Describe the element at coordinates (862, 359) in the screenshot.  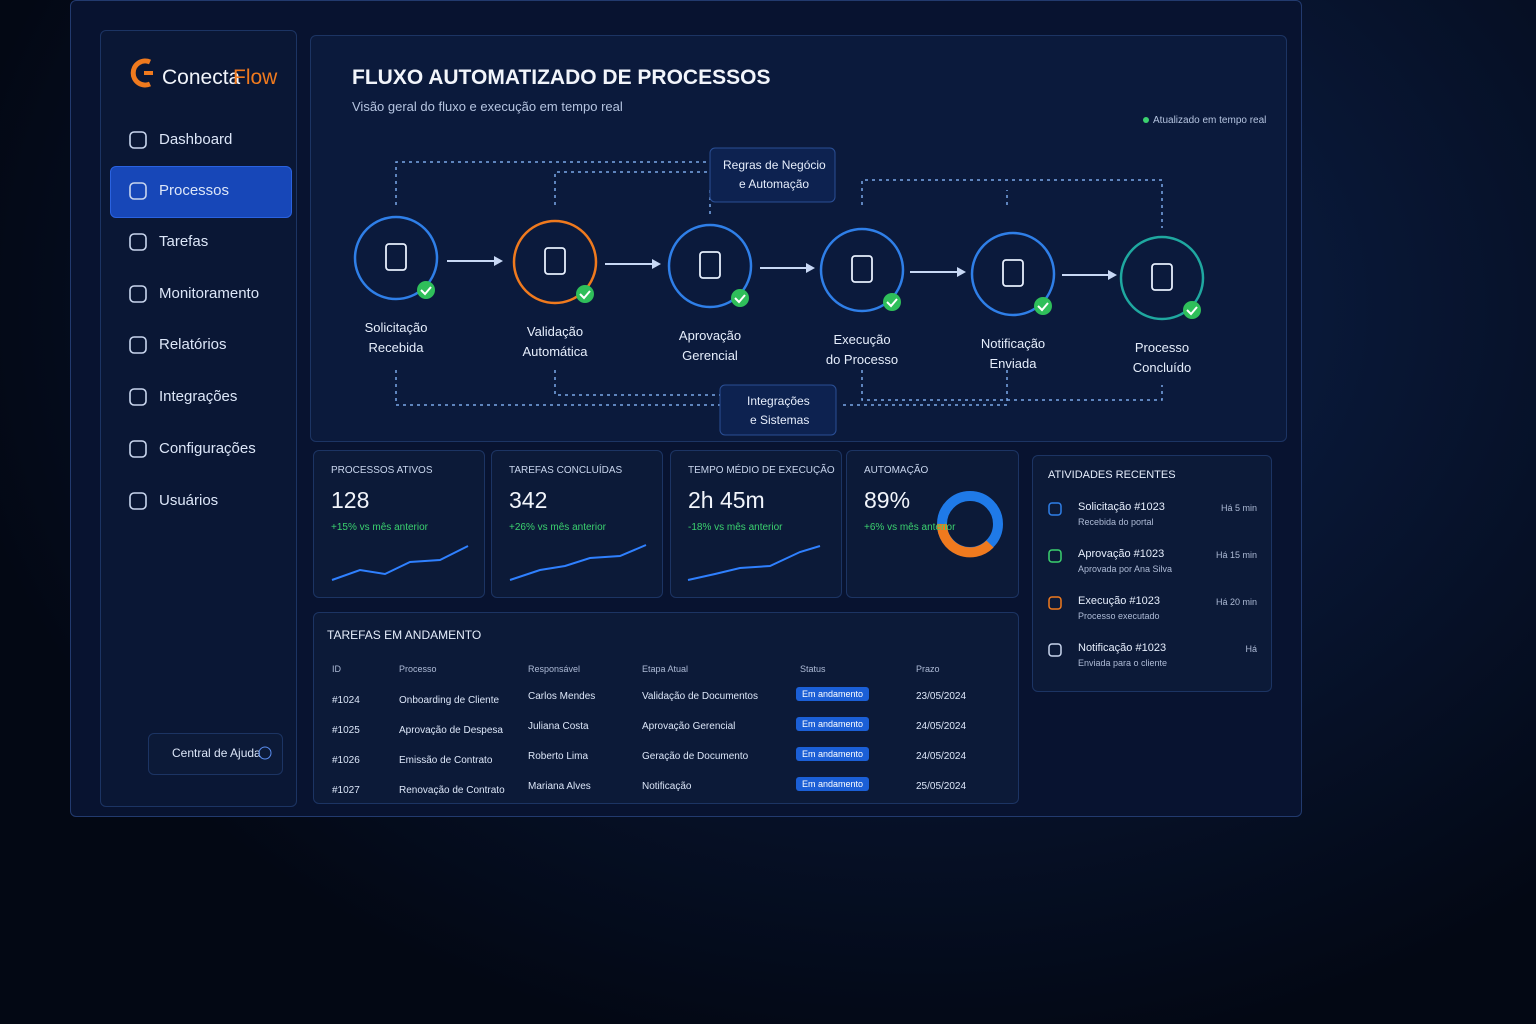
I see `step-label: do Processo` at that location.